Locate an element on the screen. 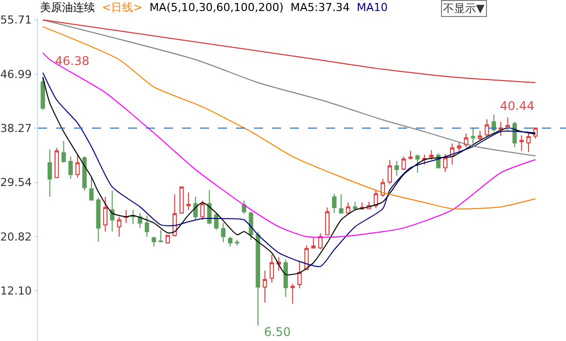 This screenshot has width=566, height=341. y-tick-label: 12.10 is located at coordinates (16, 291).